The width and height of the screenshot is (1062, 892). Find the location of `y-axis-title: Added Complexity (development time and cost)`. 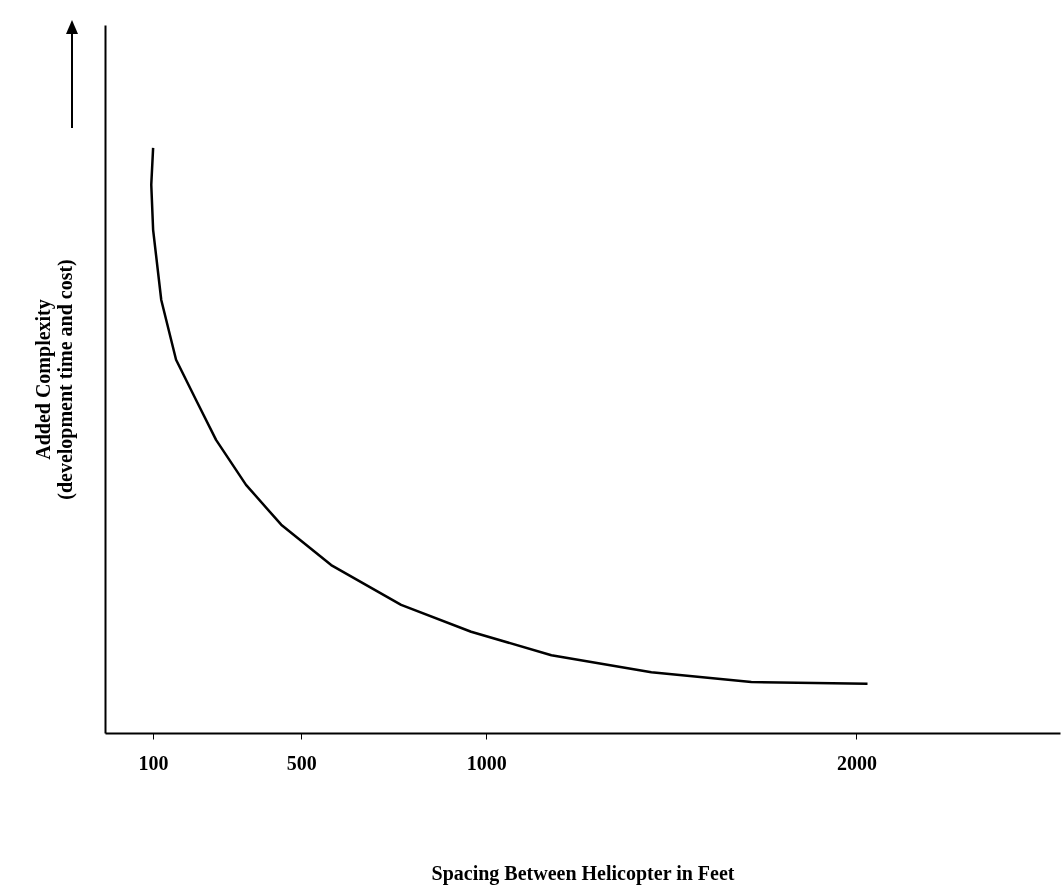

y-axis-title: Added Complexity (development time and cost) is located at coordinates (54, 379).